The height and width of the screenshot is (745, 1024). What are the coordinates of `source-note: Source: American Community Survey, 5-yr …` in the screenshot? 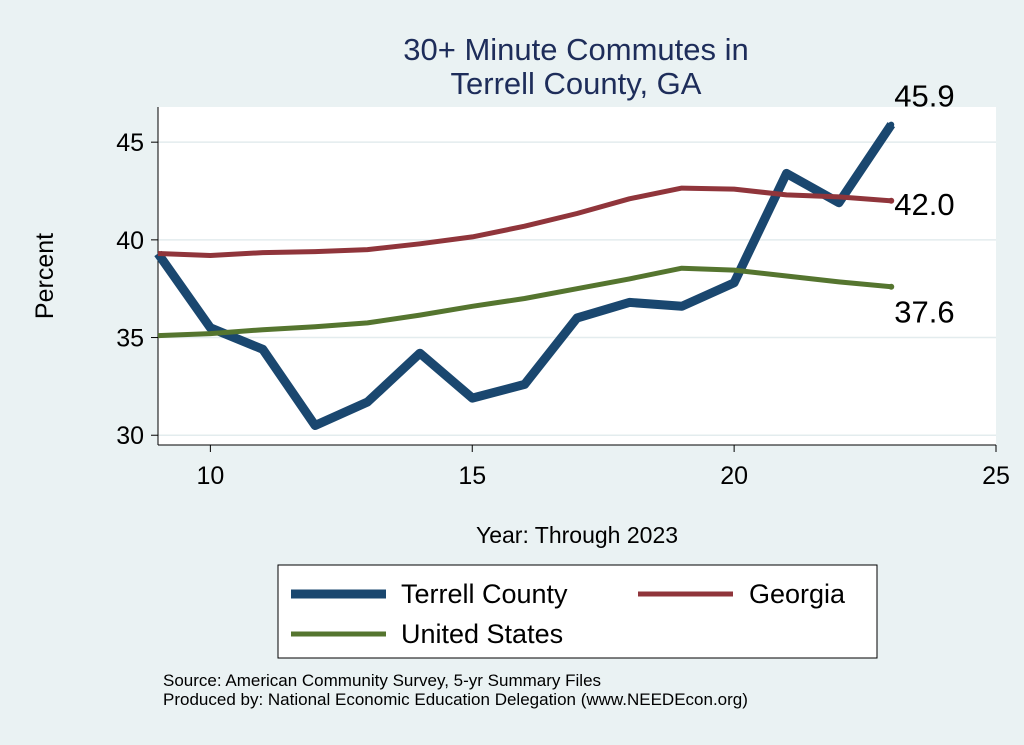 It's located at (382, 680).